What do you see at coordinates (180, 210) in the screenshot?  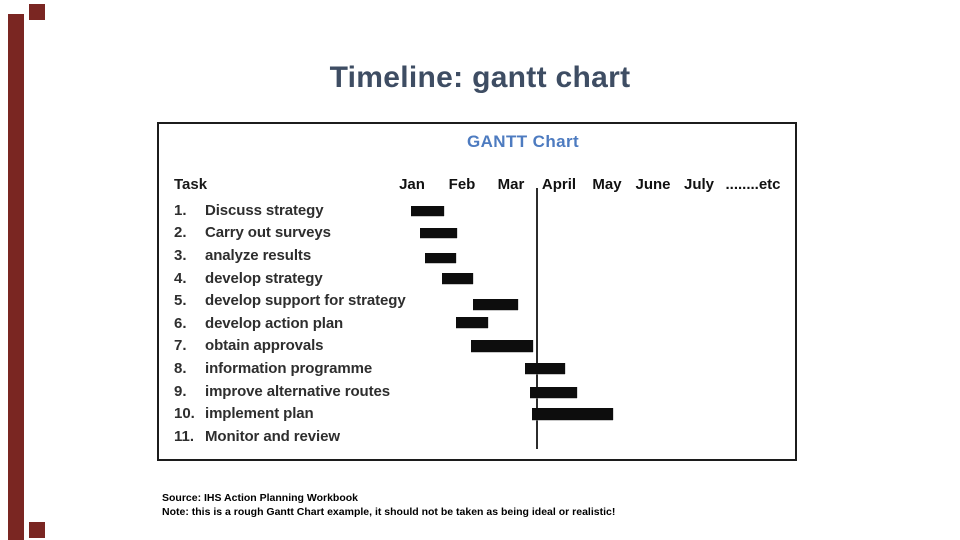 I see `task-number: 1.` at bounding box center [180, 210].